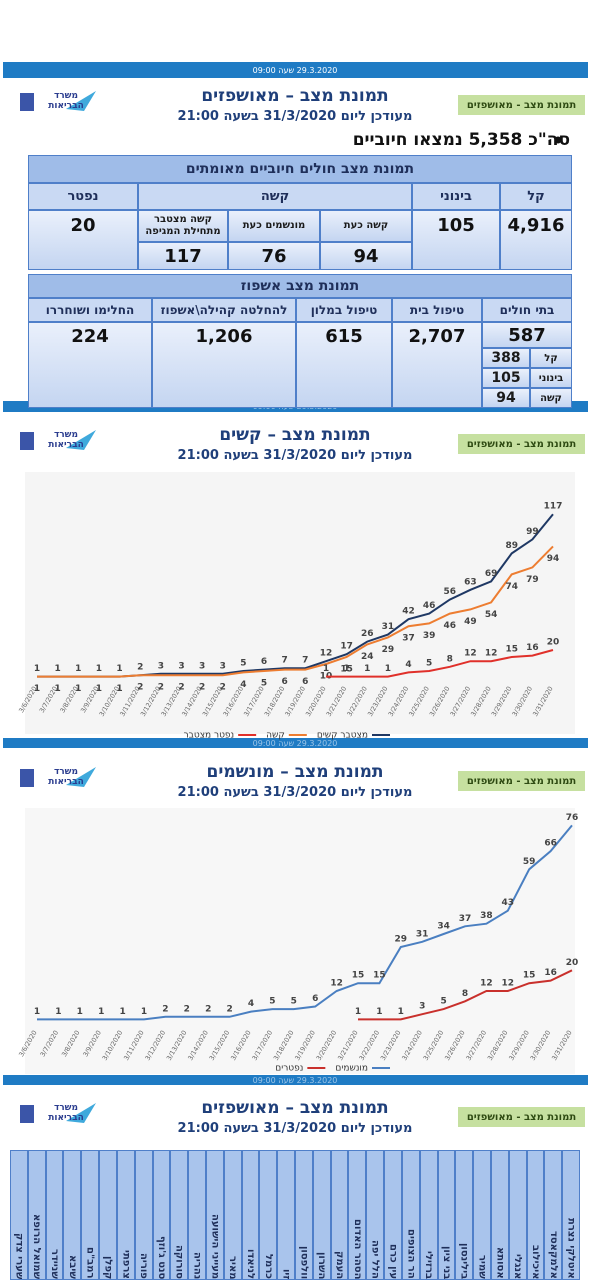 The height and width of the screenshot is (1280, 591). What do you see at coordinates (465, 919) in the screenshot?
I see `data-label: 37` at bounding box center [465, 919].